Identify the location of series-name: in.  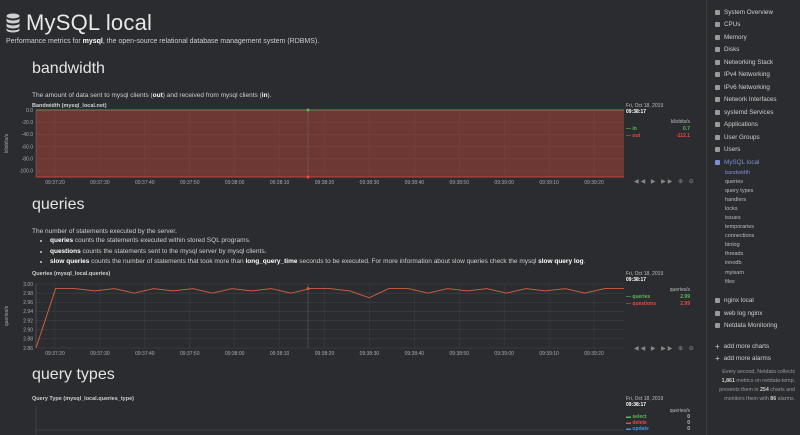
(634, 129).